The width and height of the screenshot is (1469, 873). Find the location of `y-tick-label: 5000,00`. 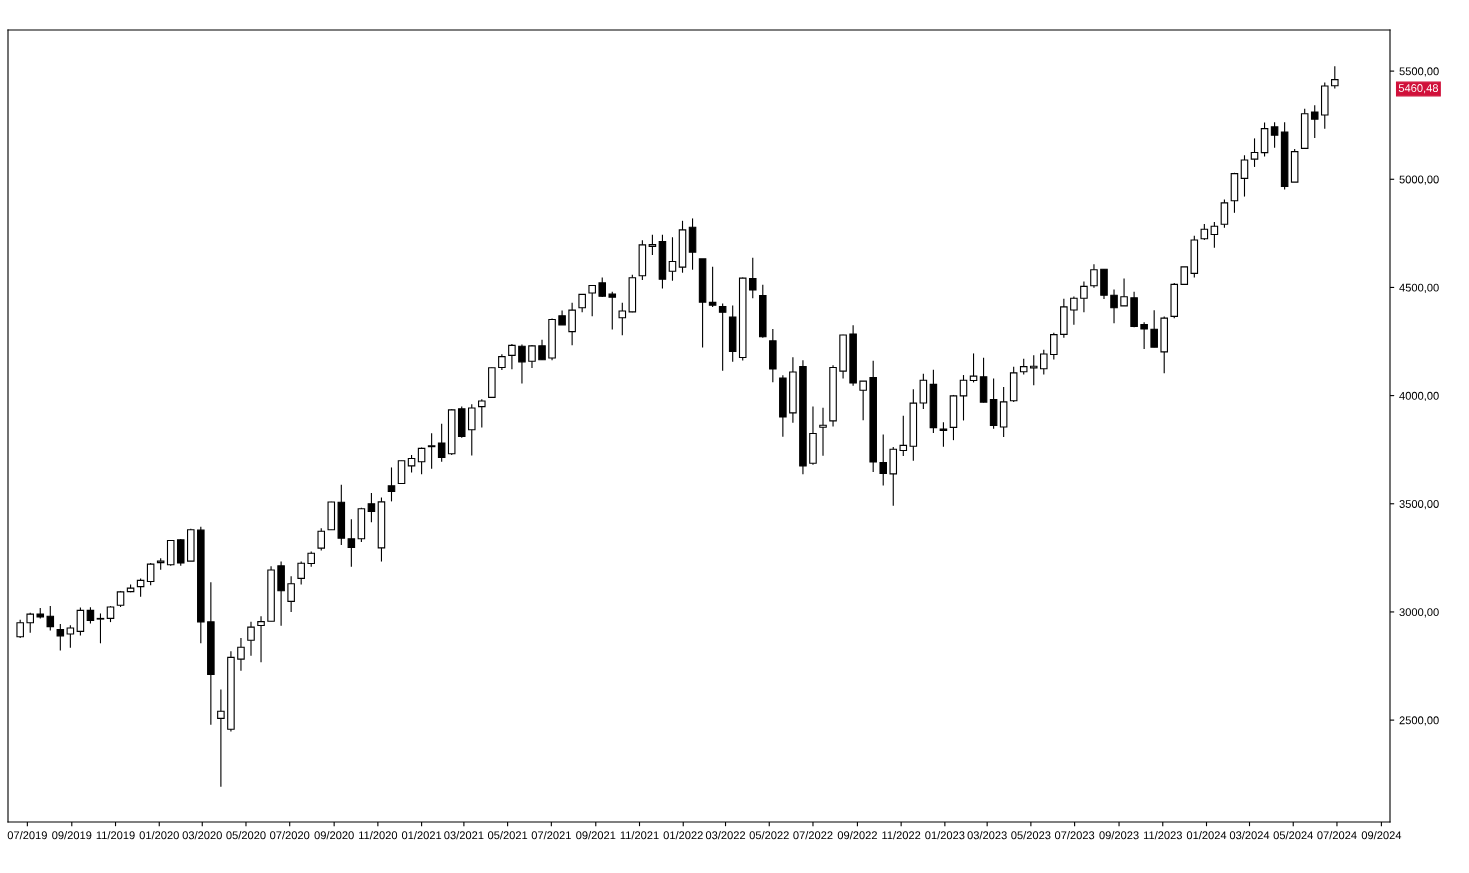

y-tick-label: 5000,00 is located at coordinates (1419, 180).